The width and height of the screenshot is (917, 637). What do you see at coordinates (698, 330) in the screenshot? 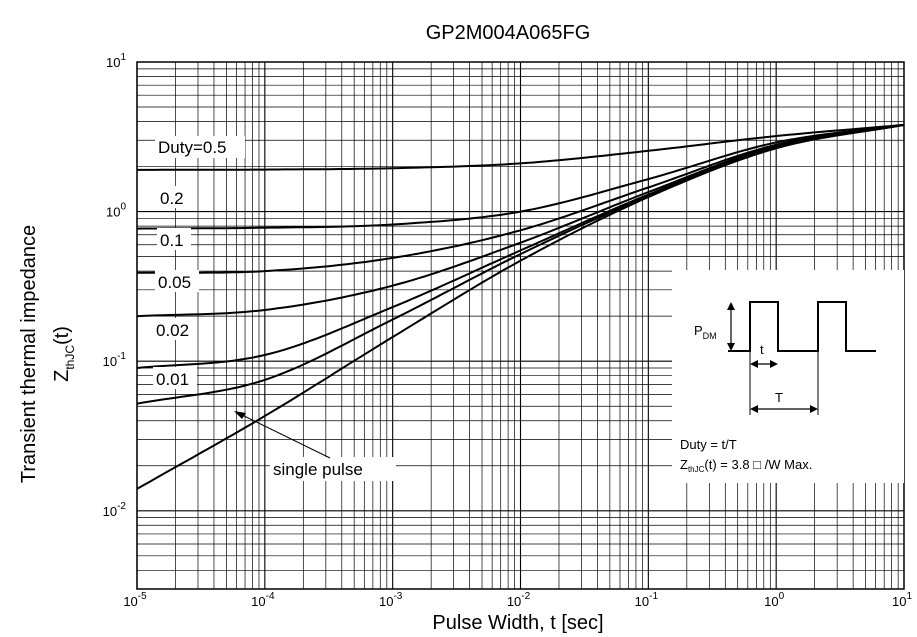
I see `pdm-p: P` at bounding box center [698, 330].